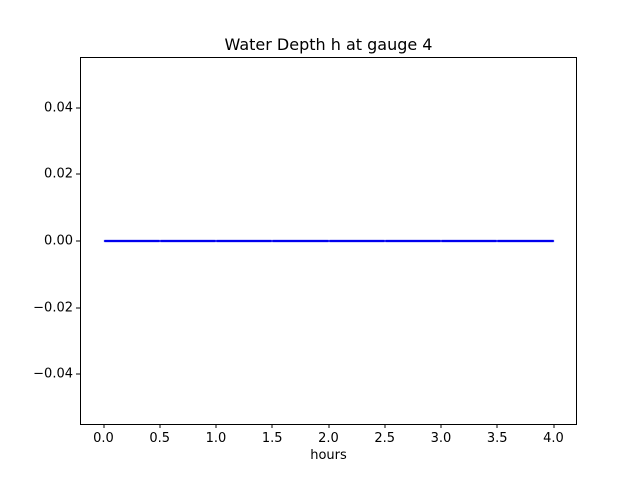  I want to click on x-tick-label: 1.5, so click(272, 438).